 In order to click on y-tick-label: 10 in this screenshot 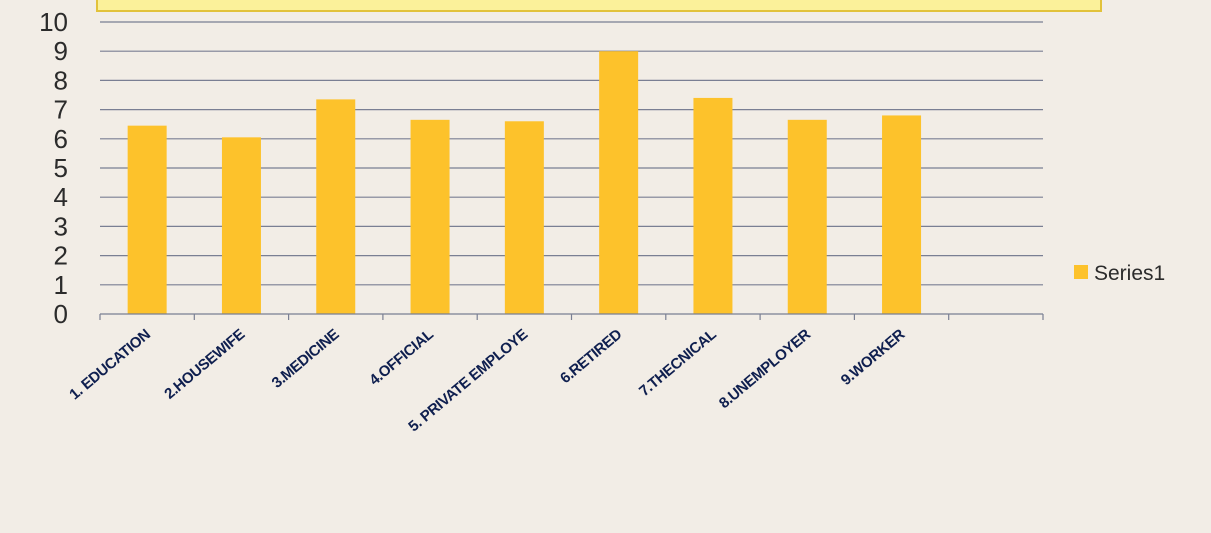, I will do `click(53, 22)`.